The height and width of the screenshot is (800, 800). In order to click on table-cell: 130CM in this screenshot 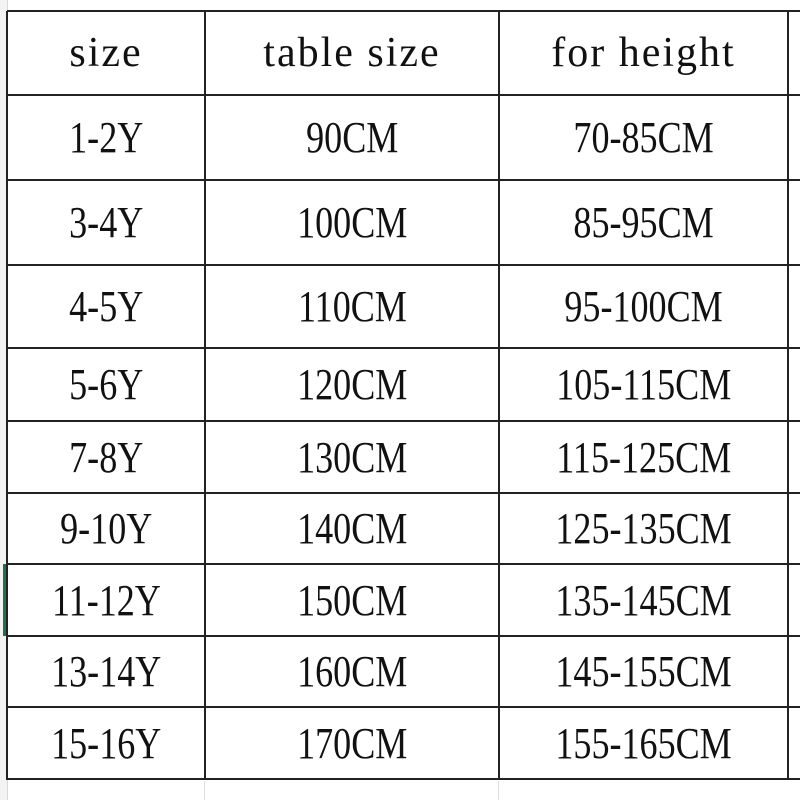, I will do `click(352, 457)`.